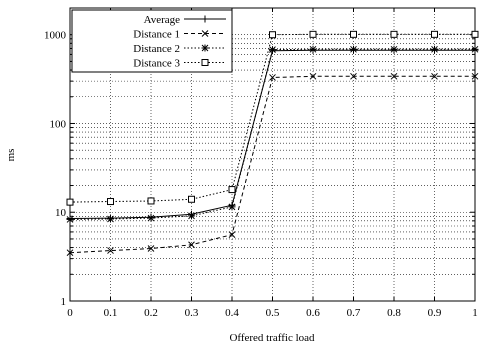  I want to click on legend-label: Distance 2, so click(156, 49).